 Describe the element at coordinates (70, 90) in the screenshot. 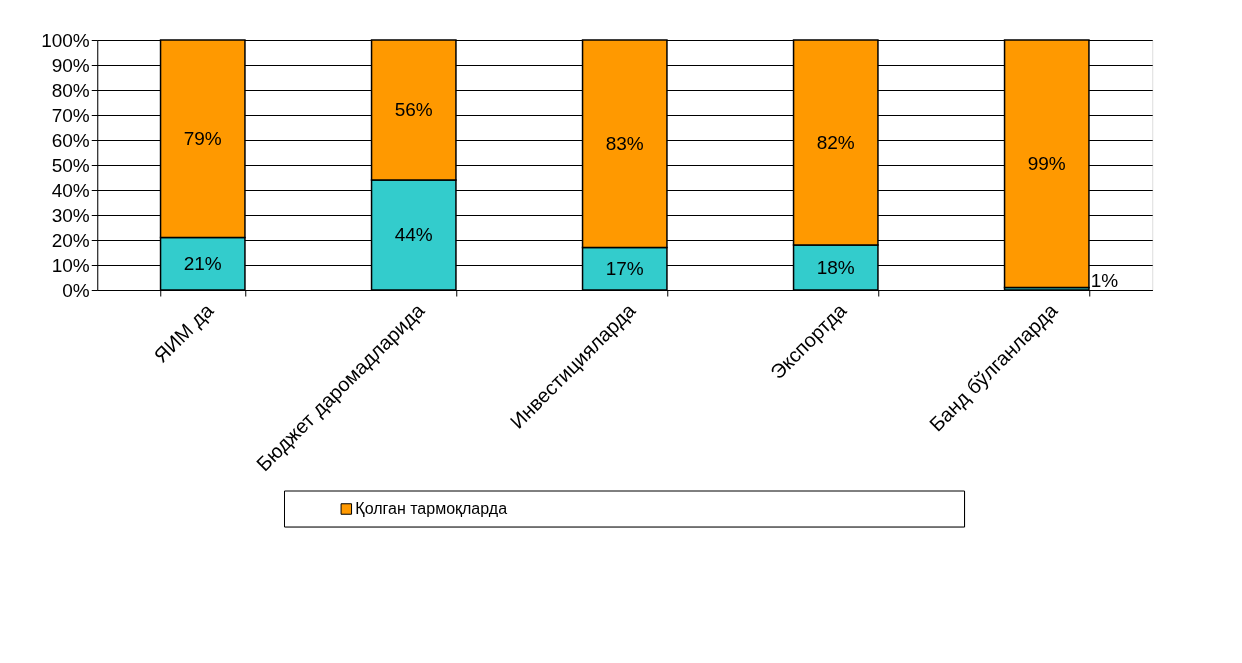

I see `y-tick-label: 80%` at that location.